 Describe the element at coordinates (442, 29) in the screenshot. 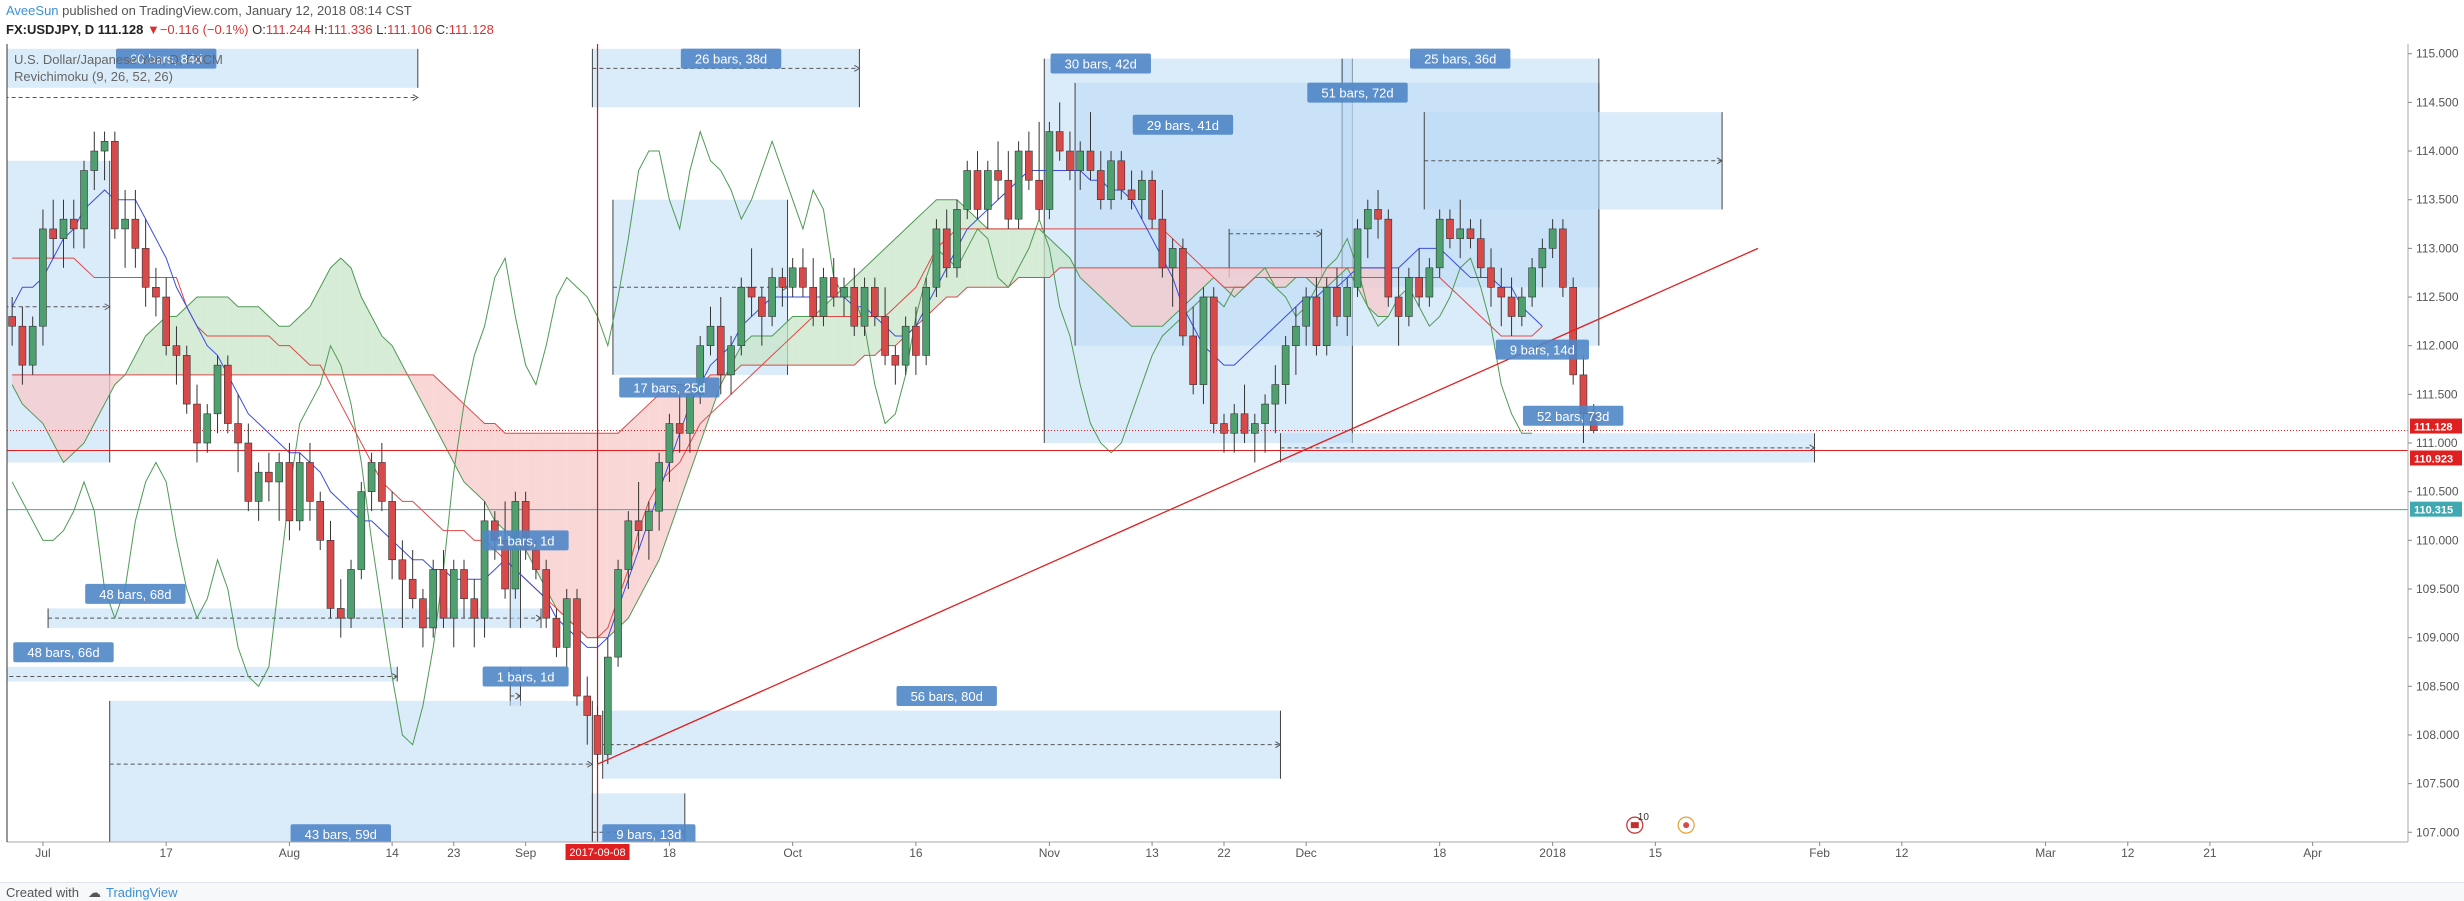

I see `close-label: C:` at that location.